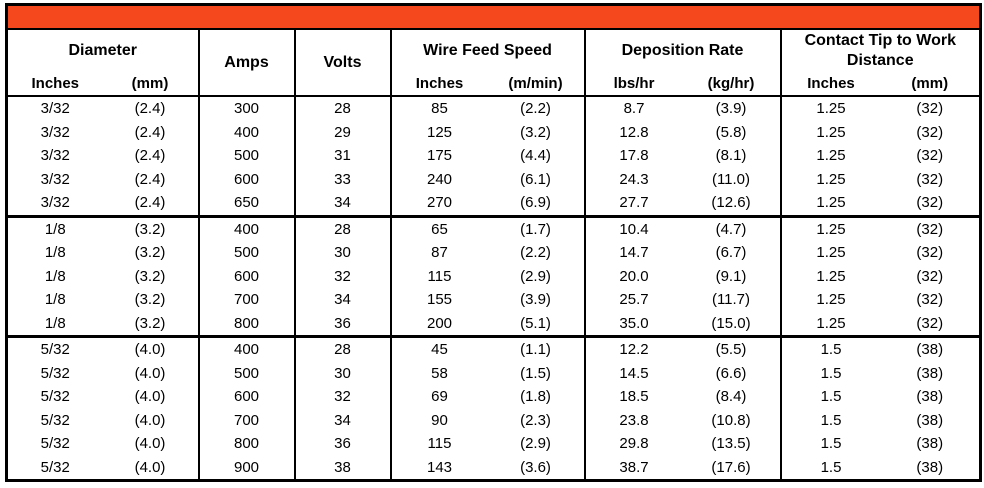 The image size is (984, 488). Describe the element at coordinates (494, 179) in the screenshot. I see `table-row: 3/32 (2.4) 600 33 240 (6.1) 24.3 (11.0) 1.25 (32)` at that location.